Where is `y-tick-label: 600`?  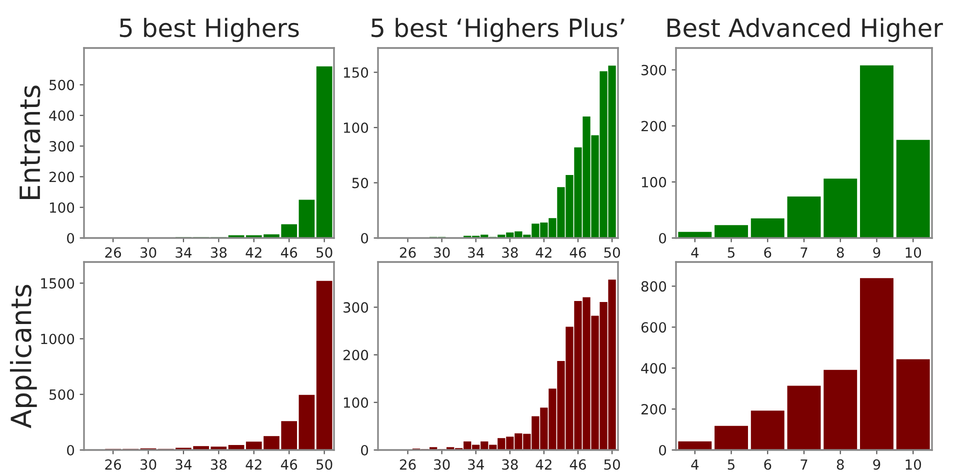 y-tick-label: 600 is located at coordinates (653, 327).